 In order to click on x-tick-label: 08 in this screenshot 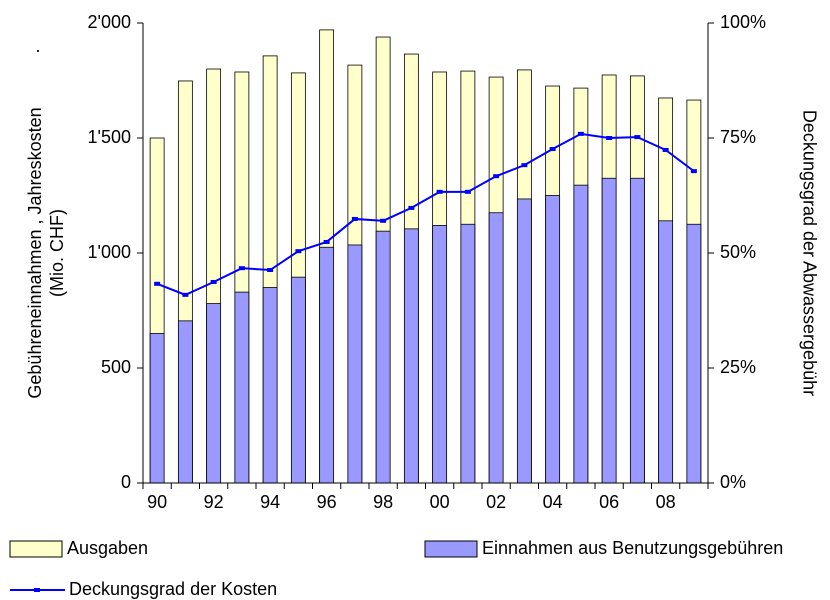, I will do `click(666, 502)`.